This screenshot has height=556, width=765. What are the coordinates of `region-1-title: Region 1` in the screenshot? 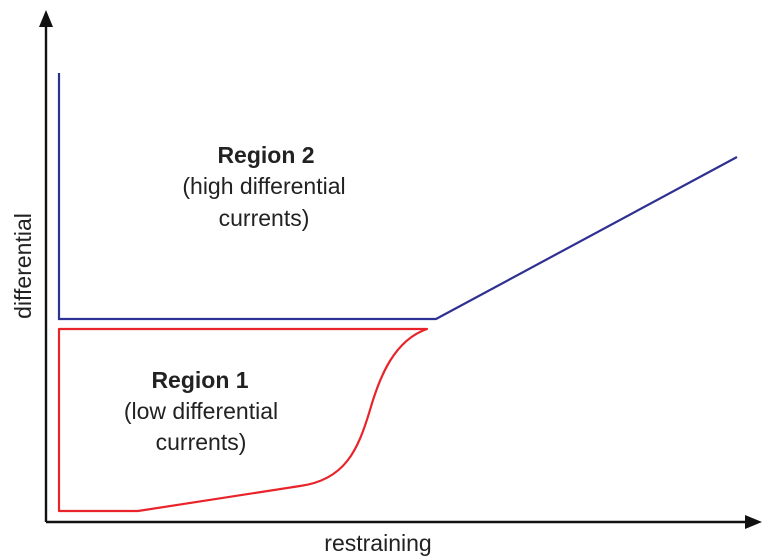 It's located at (199, 380).